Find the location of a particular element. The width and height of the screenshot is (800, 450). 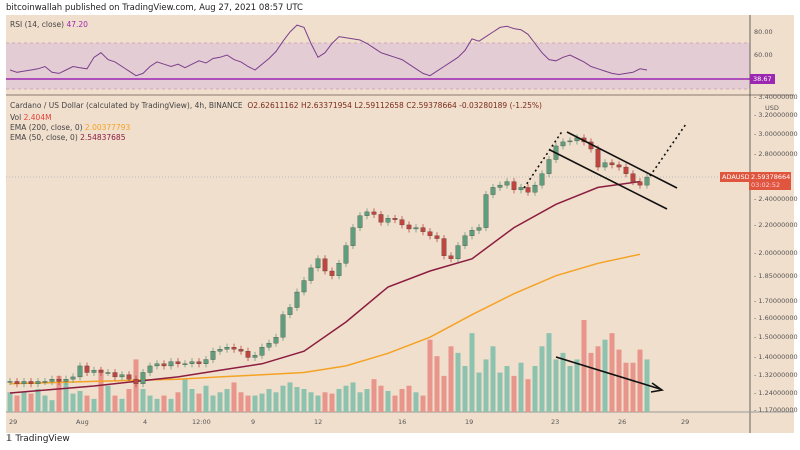

trend-drawings is located at coordinates (605, 258).